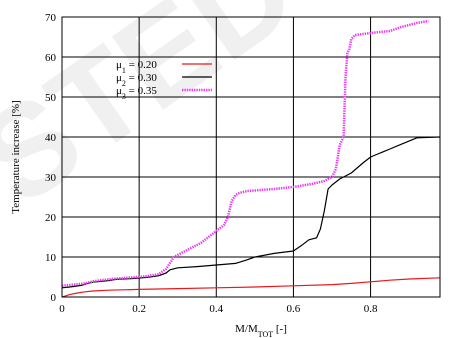 The height and width of the screenshot is (338, 458). I want to click on x-tick-label: 0.4, so click(216, 309).